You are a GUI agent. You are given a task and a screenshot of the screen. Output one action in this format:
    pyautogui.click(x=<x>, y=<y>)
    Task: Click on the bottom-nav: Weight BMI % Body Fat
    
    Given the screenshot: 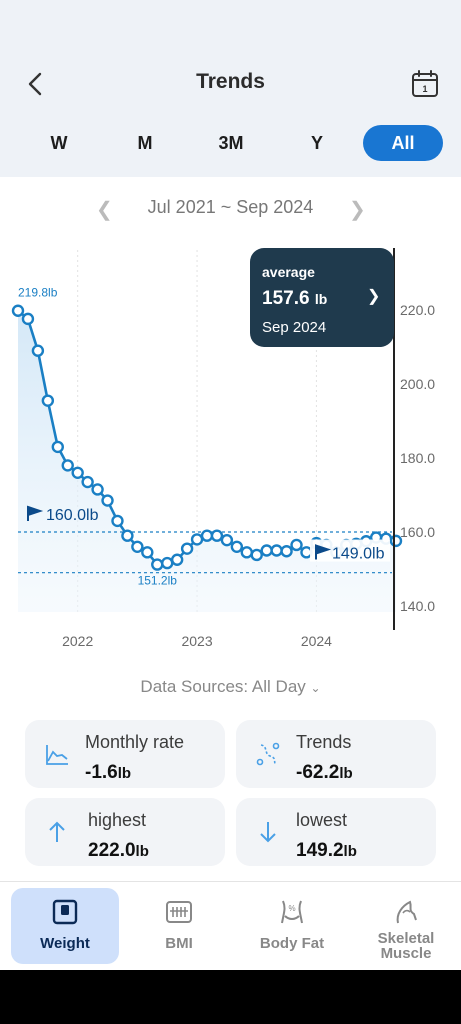 What is the action you would take?
    pyautogui.click(x=230, y=926)
    